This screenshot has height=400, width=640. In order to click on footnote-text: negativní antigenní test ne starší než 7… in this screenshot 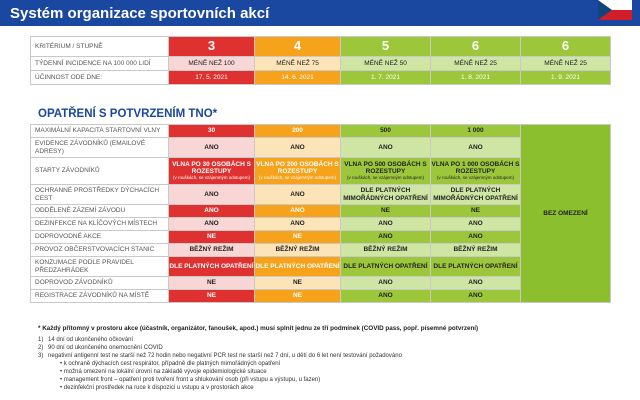, I will do `click(225, 355)`.